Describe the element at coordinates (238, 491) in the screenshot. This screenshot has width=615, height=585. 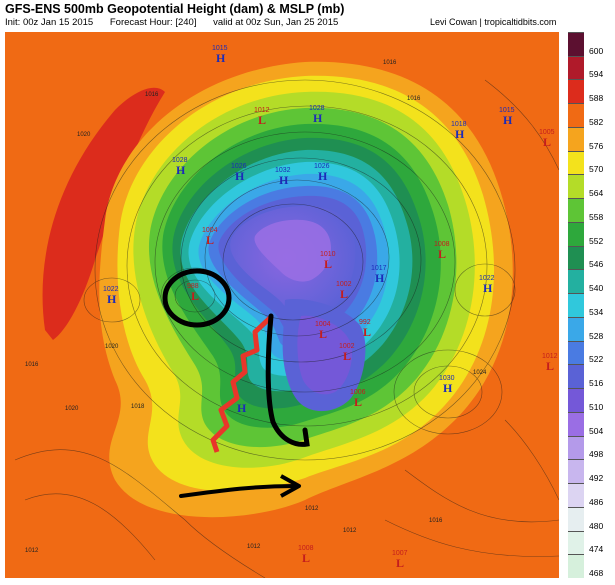
I see `annotation-flow-arrow` at that location.